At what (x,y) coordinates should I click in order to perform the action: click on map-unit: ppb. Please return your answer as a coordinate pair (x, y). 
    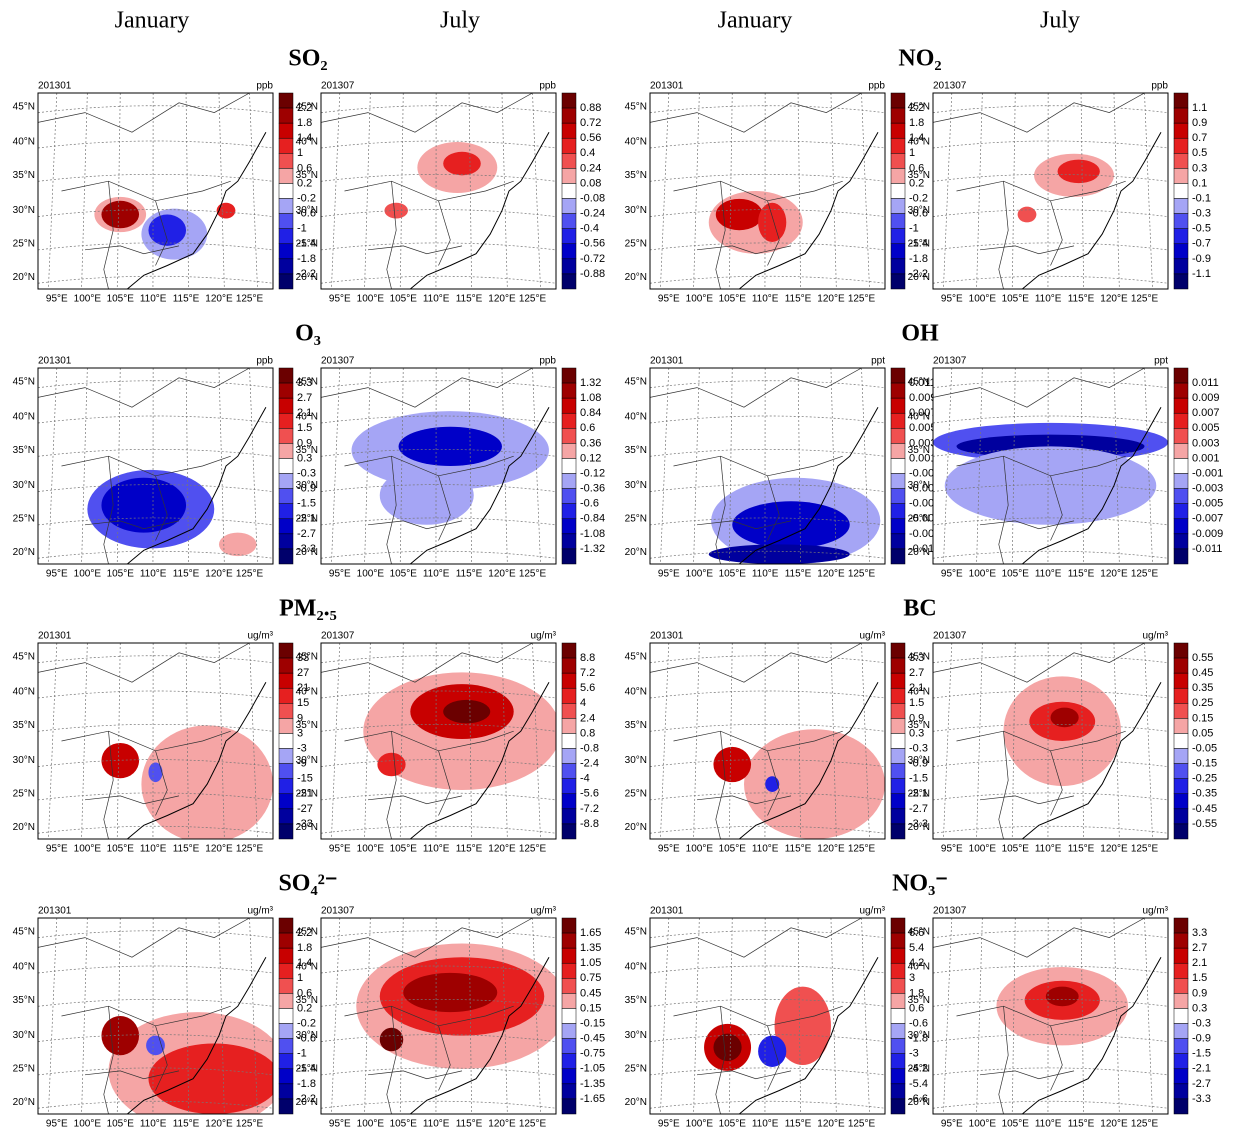
    Looking at the image, I should click on (264, 86).